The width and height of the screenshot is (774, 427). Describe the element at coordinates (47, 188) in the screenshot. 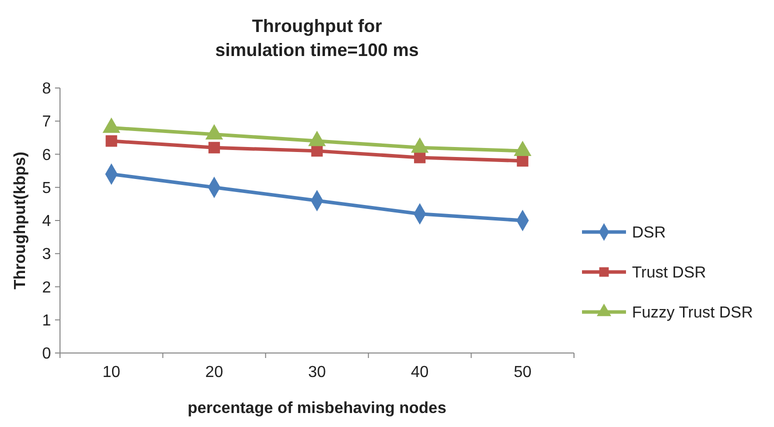

I see `y-tick-label: 5` at that location.